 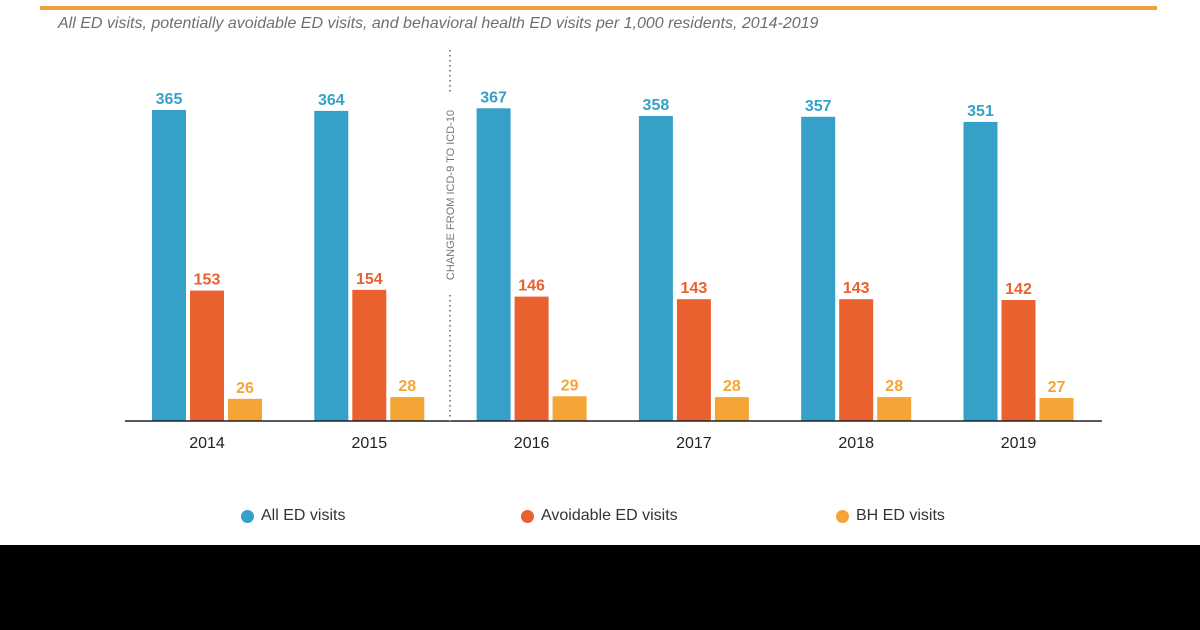 What do you see at coordinates (303, 515) in the screenshot?
I see `legend-label: All ED visits` at bounding box center [303, 515].